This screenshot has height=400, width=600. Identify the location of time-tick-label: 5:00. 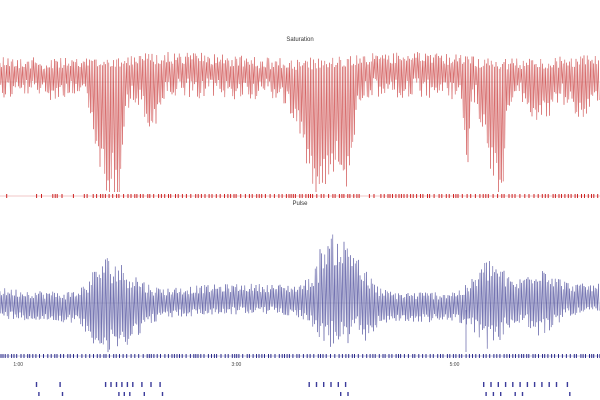
(455, 365).